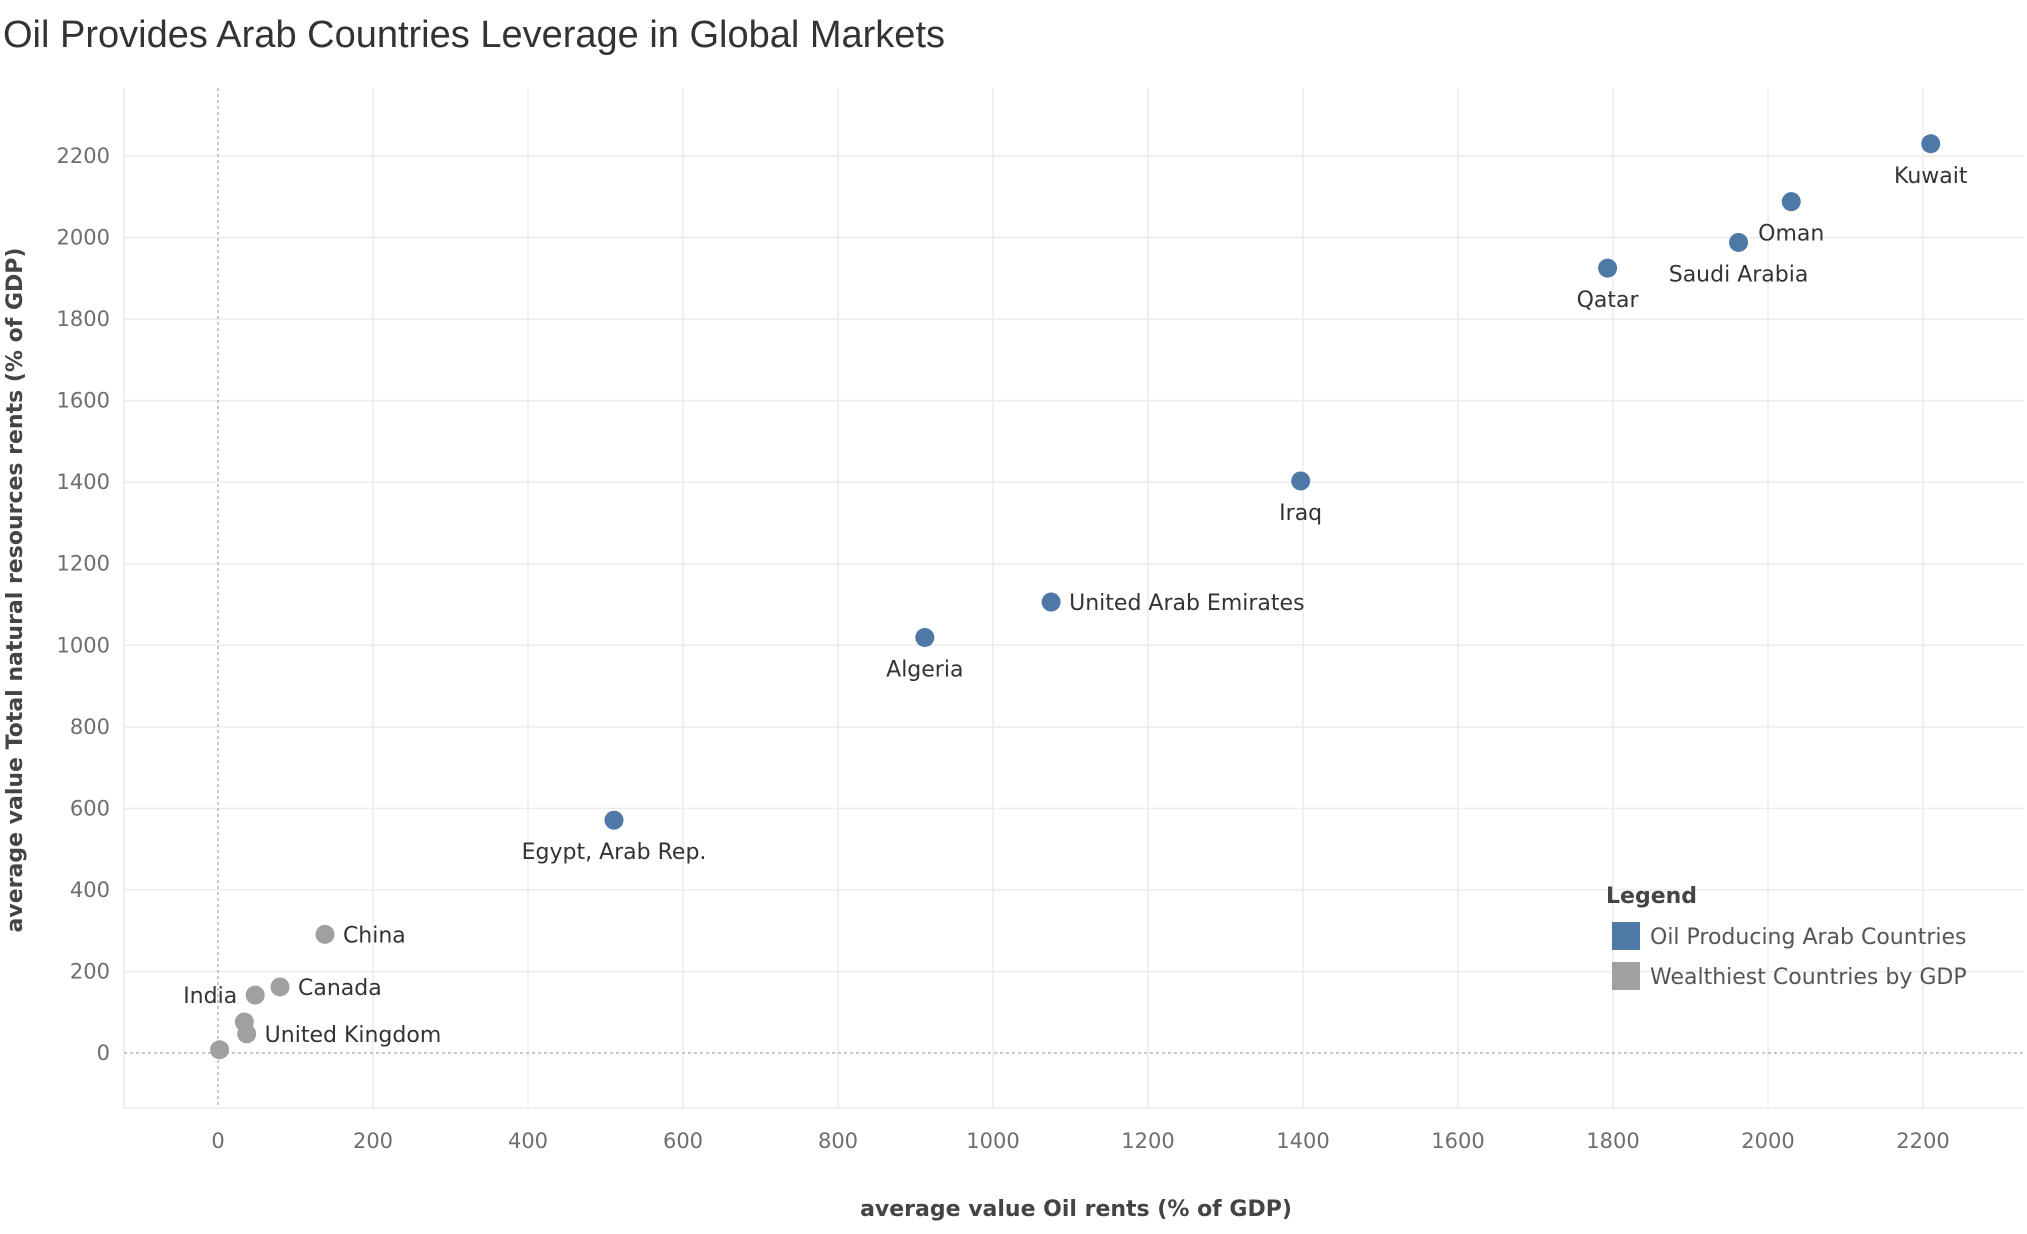 Image resolution: width=2027 pixels, height=1234 pixels. I want to click on data-point-united-kingdom, so click(247, 1034).